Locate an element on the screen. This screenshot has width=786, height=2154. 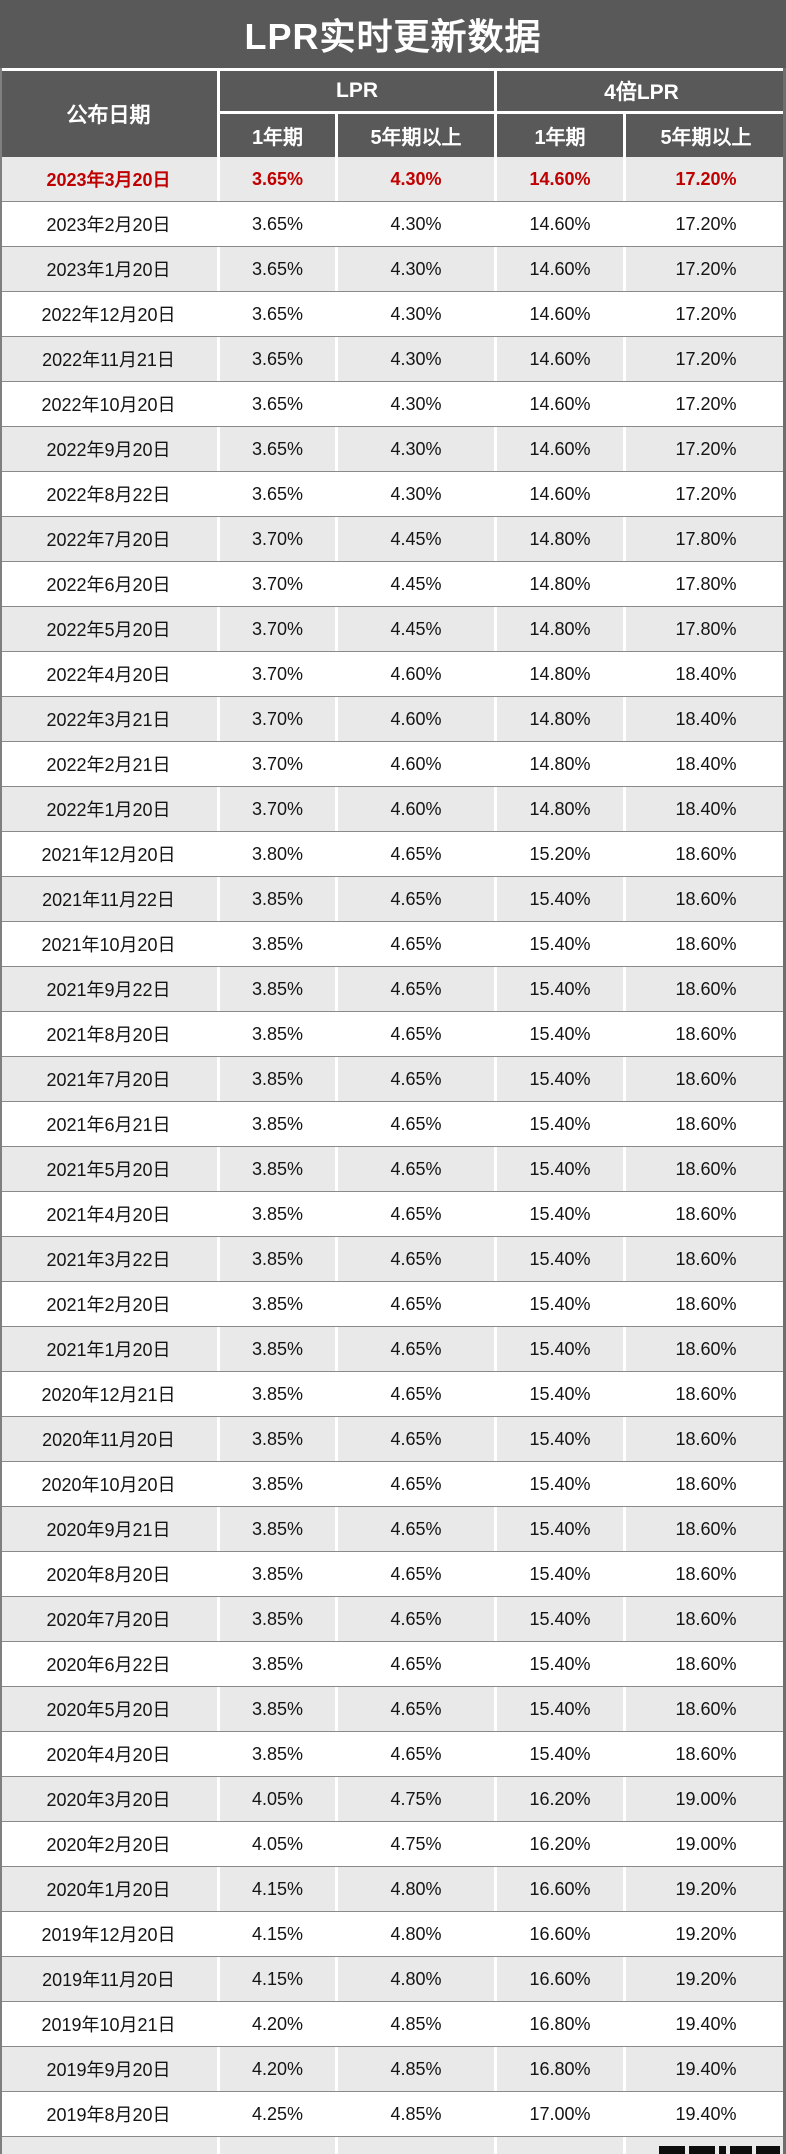
table-row: 2022年7月20日 3.70% 4.45% 14.80% 17.80% is located at coordinates (393, 539).